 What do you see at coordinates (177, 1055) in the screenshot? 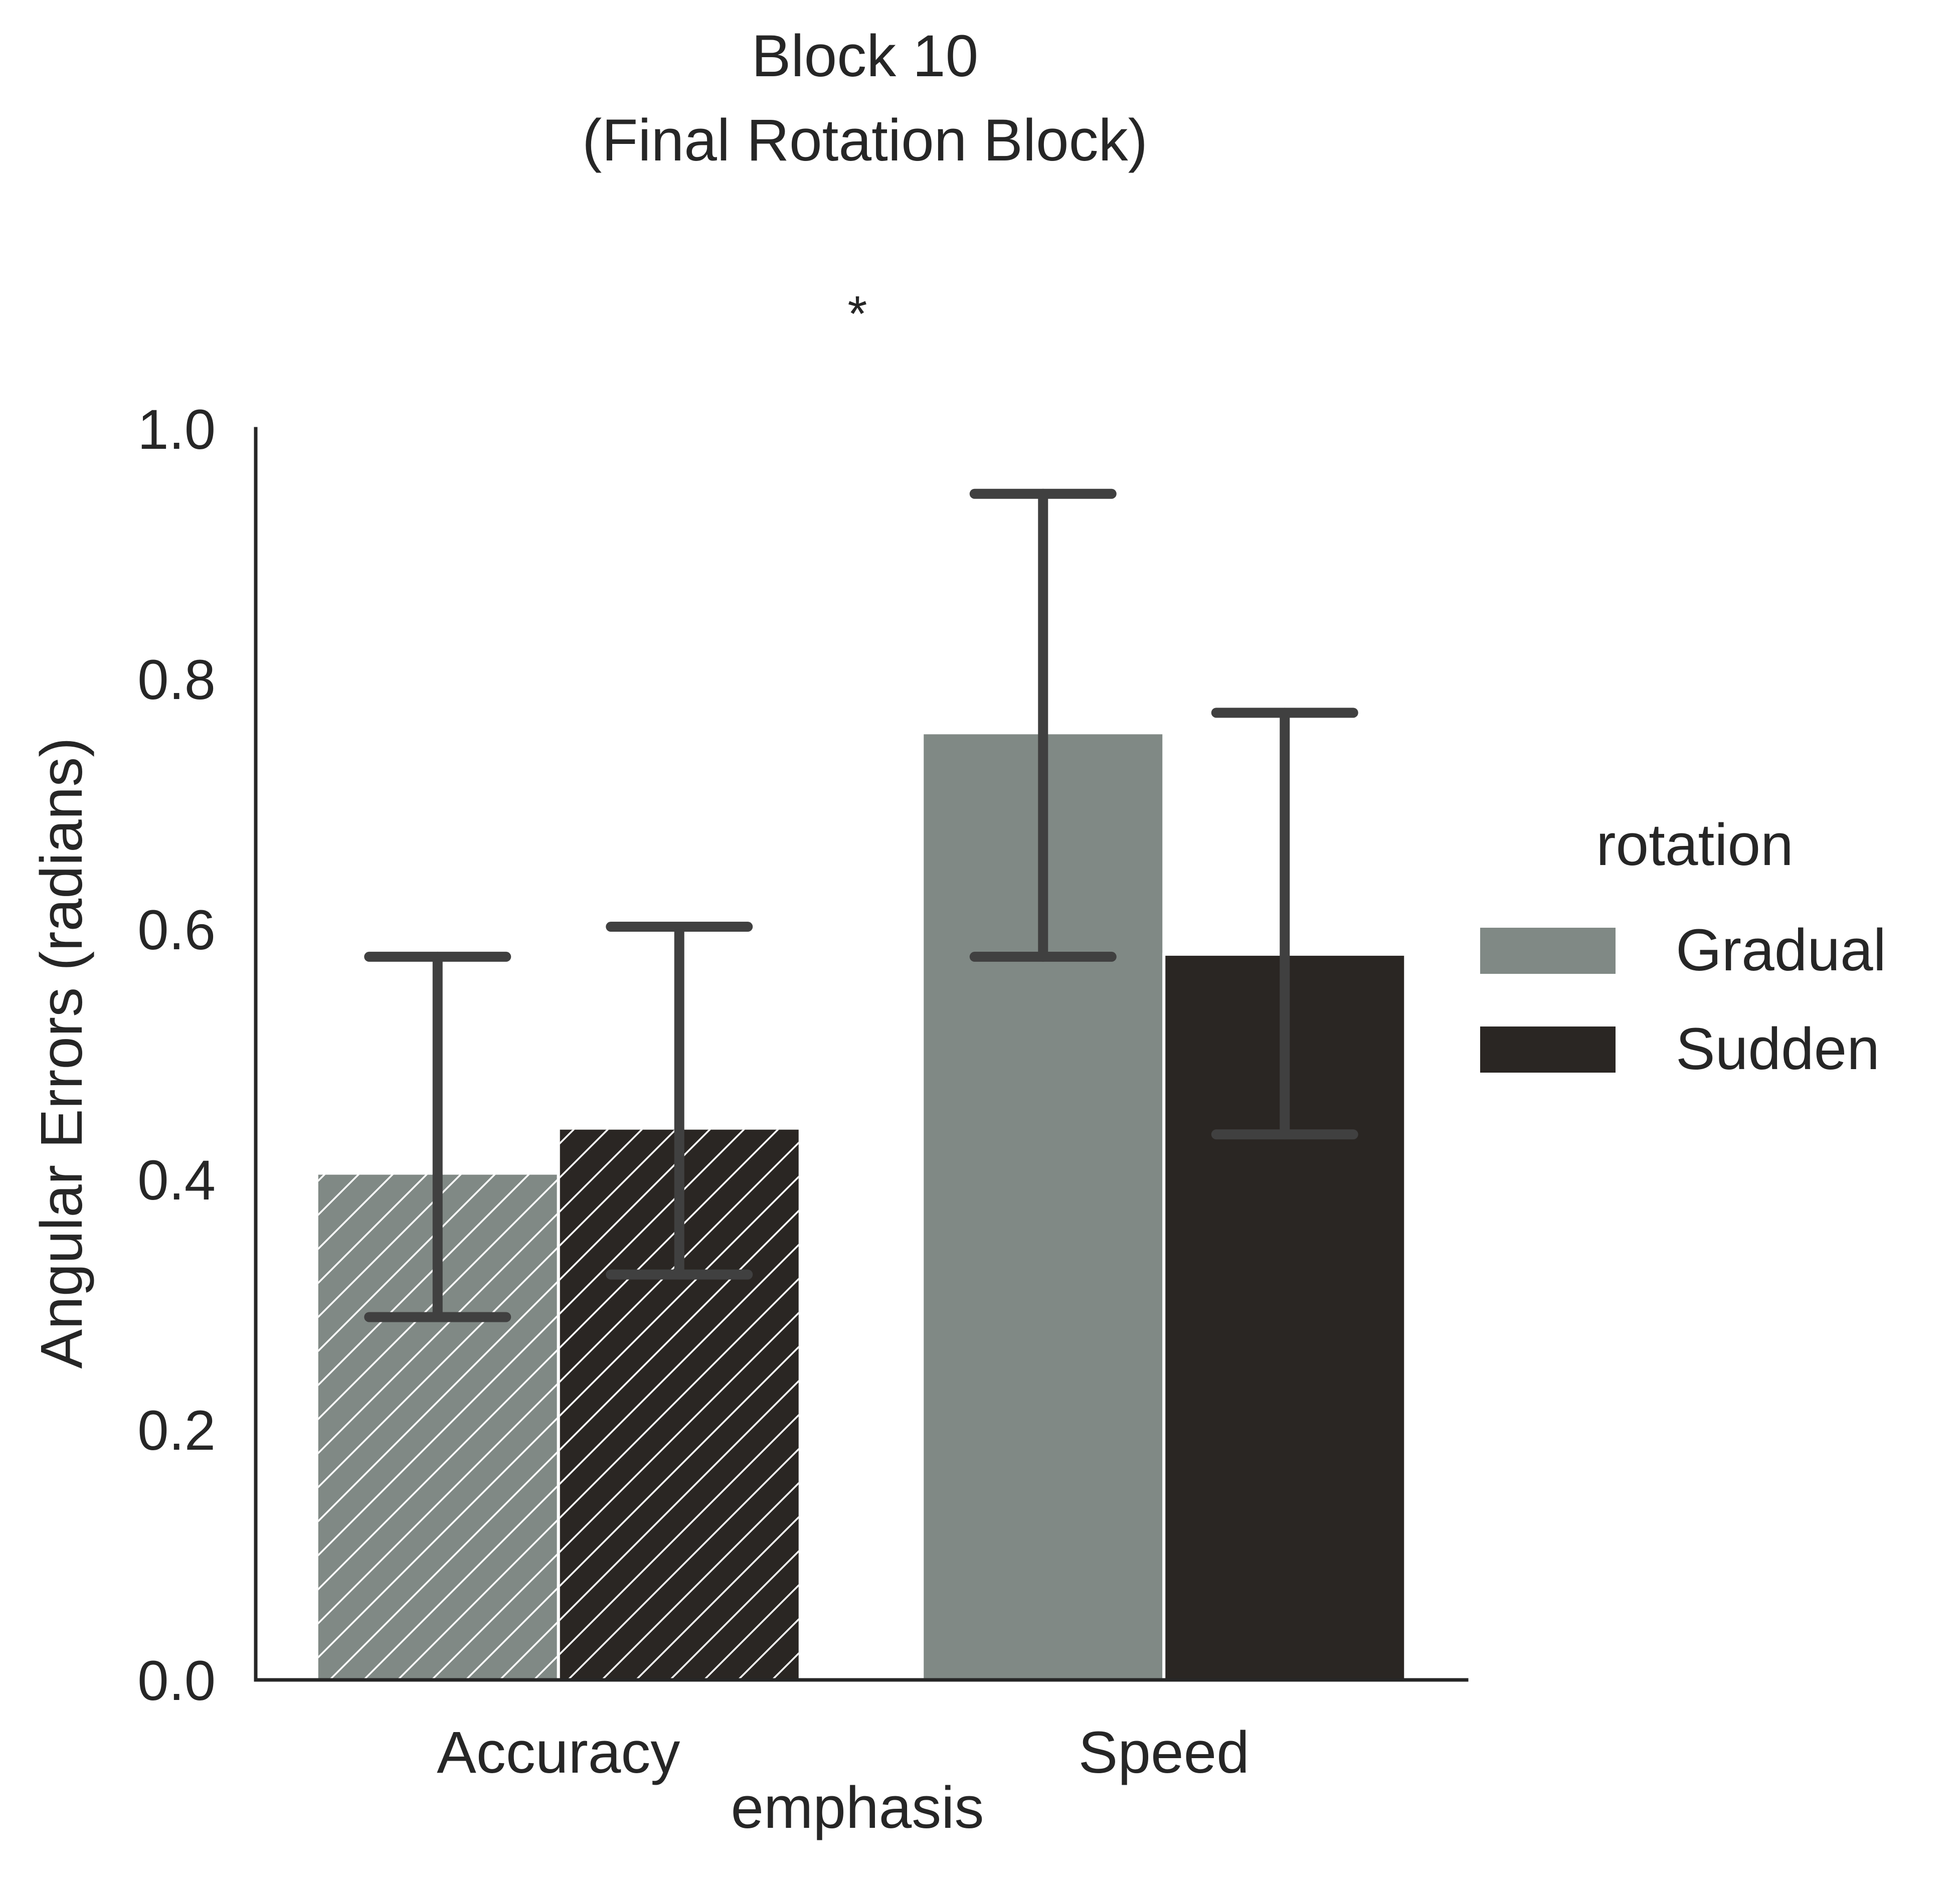
I see `y-ticks: 0.0 0.2 0.4 0.6 0.8 1.0` at bounding box center [177, 1055].